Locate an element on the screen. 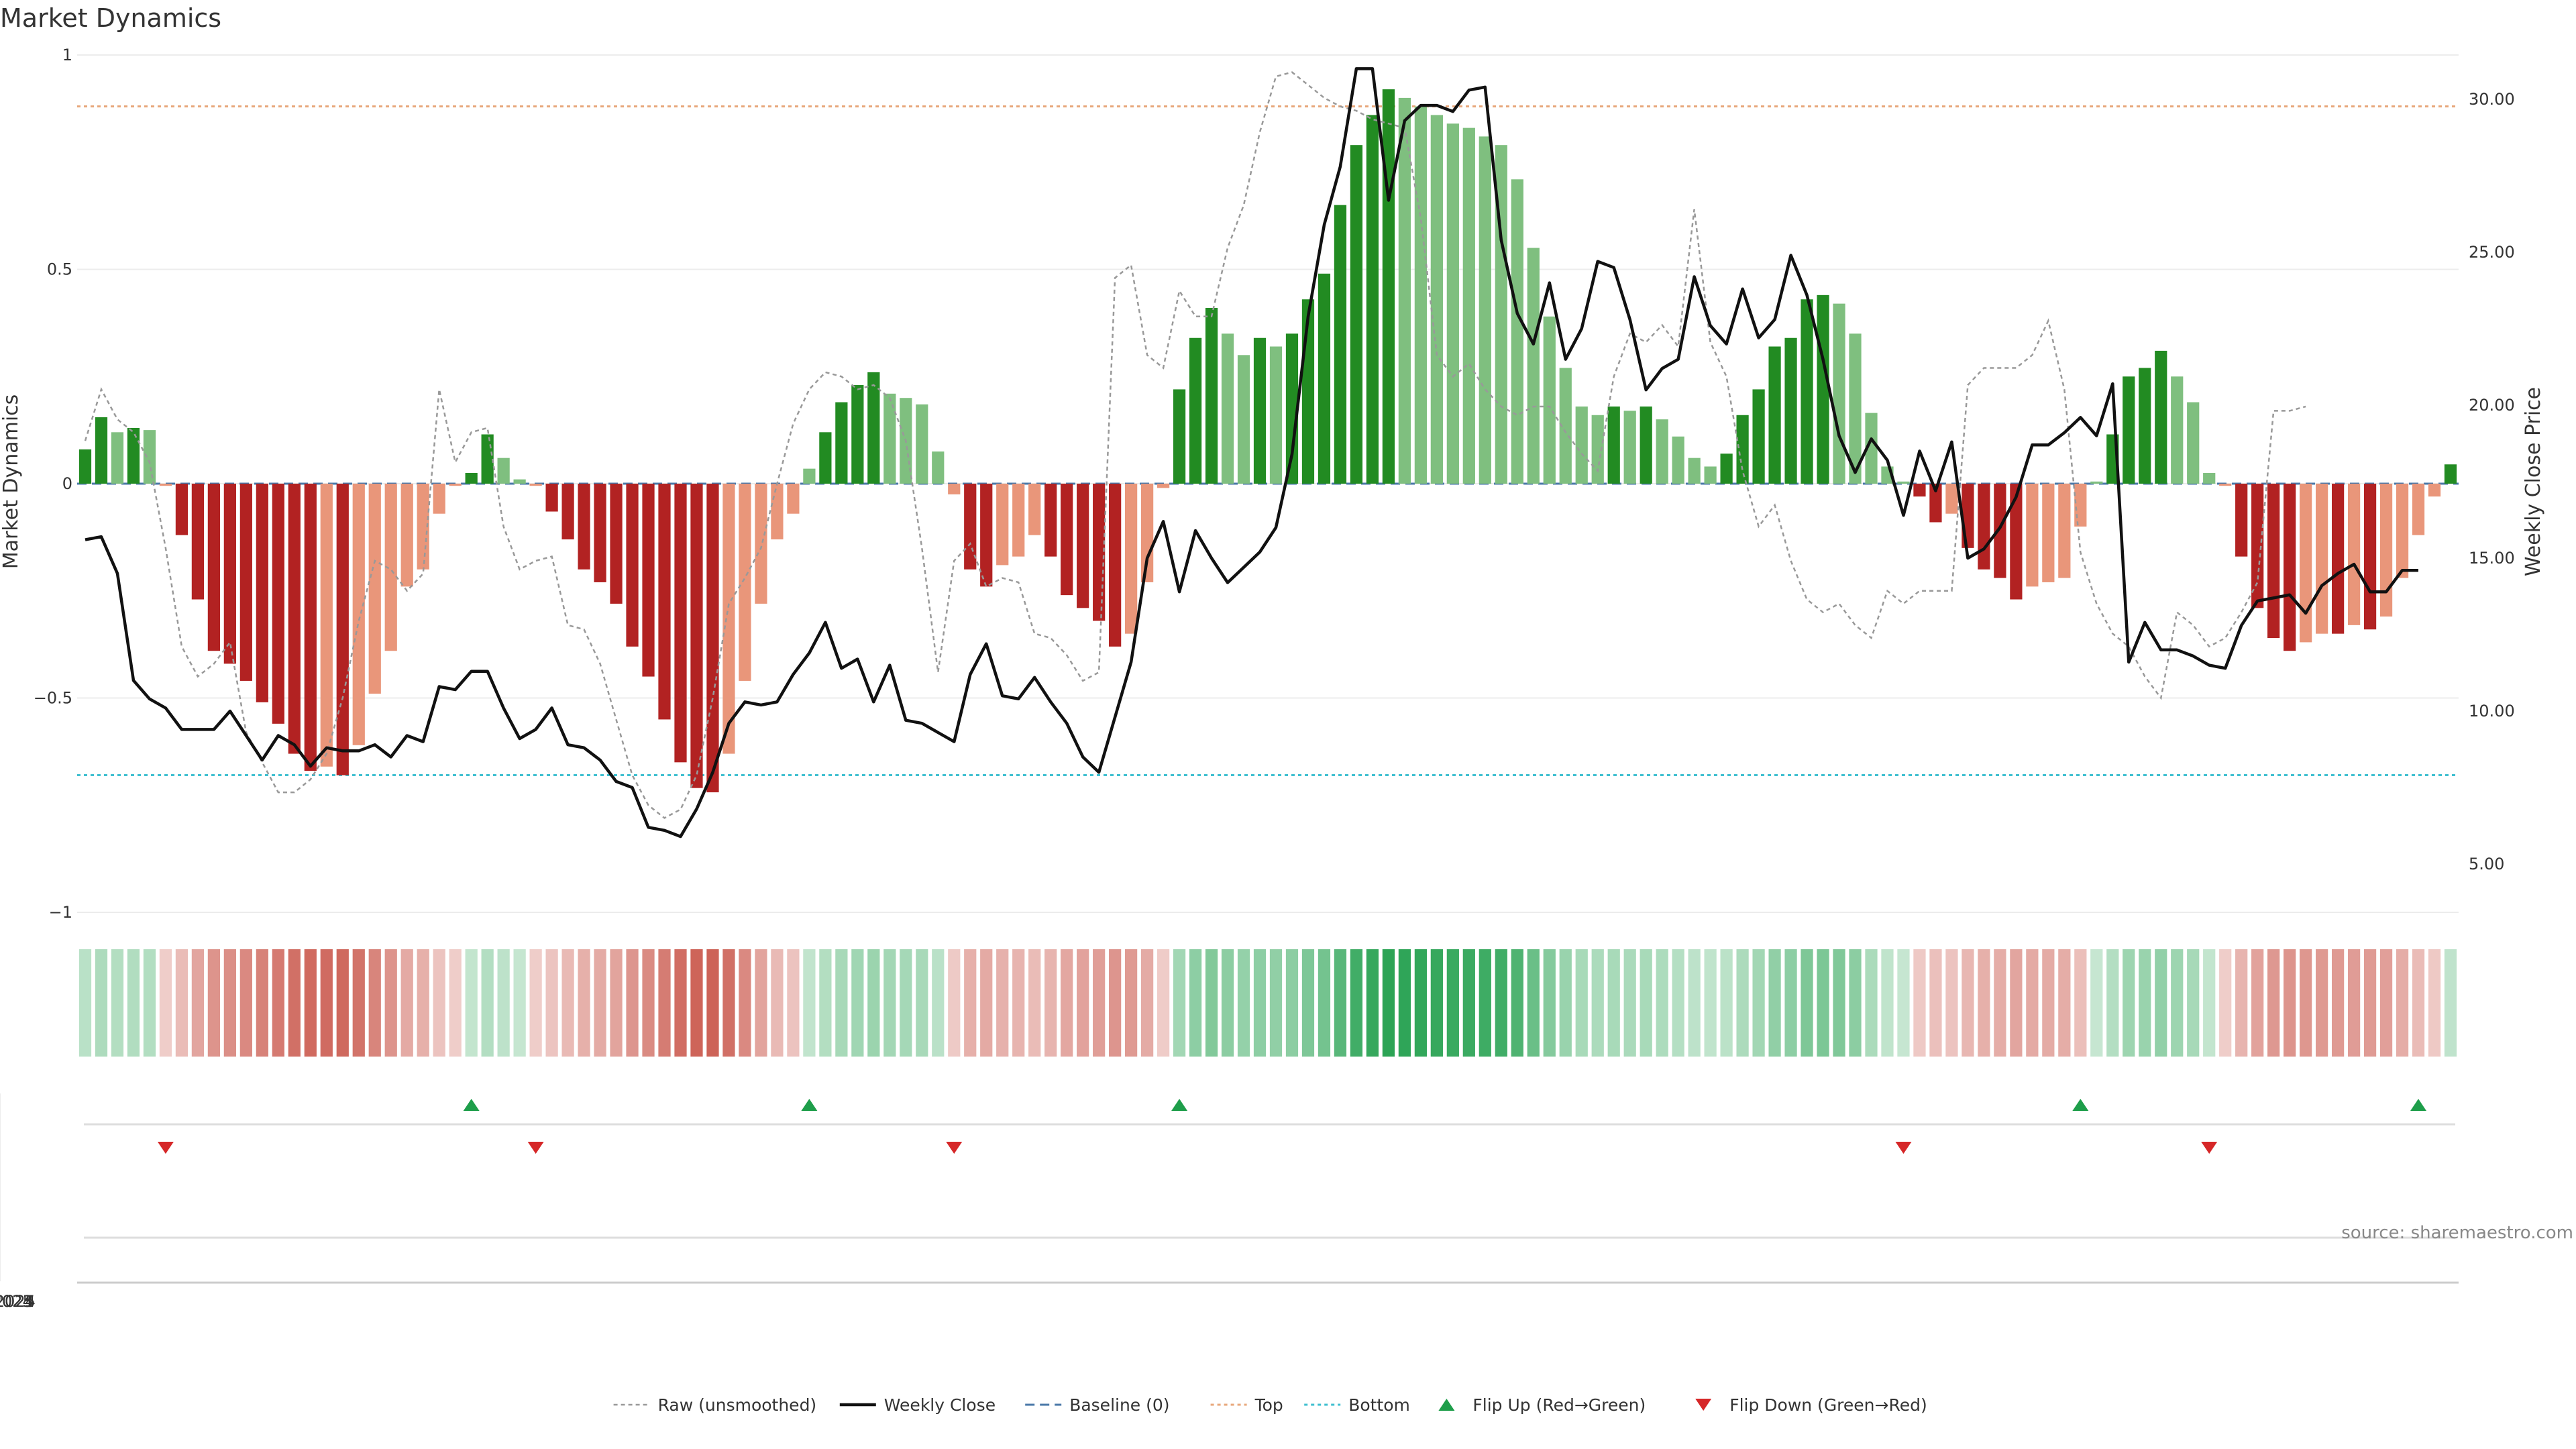 The height and width of the screenshot is (1449, 2576). legend-label: Flip Down (Green→Red) is located at coordinates (1828, 1405).